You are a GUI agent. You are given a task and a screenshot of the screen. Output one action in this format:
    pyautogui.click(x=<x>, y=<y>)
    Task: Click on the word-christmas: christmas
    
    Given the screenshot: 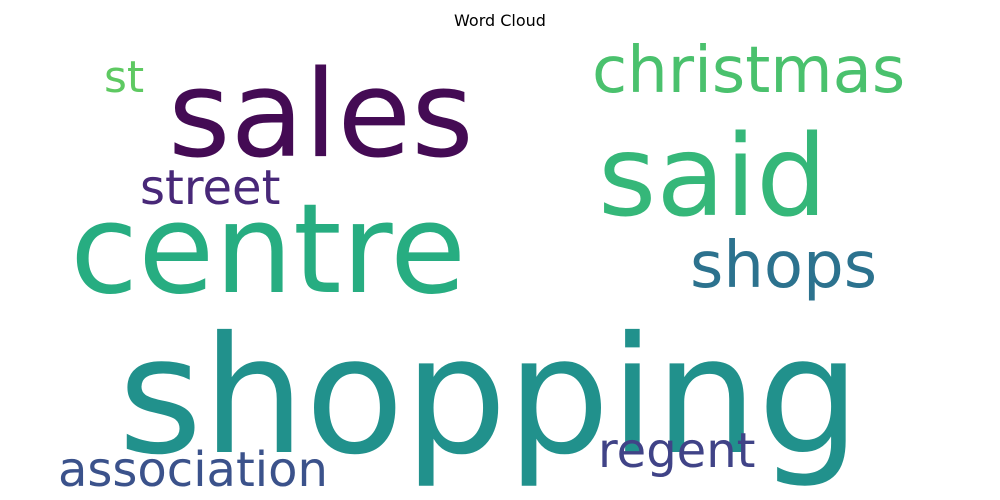 What is the action you would take?
    pyautogui.click(x=748, y=71)
    